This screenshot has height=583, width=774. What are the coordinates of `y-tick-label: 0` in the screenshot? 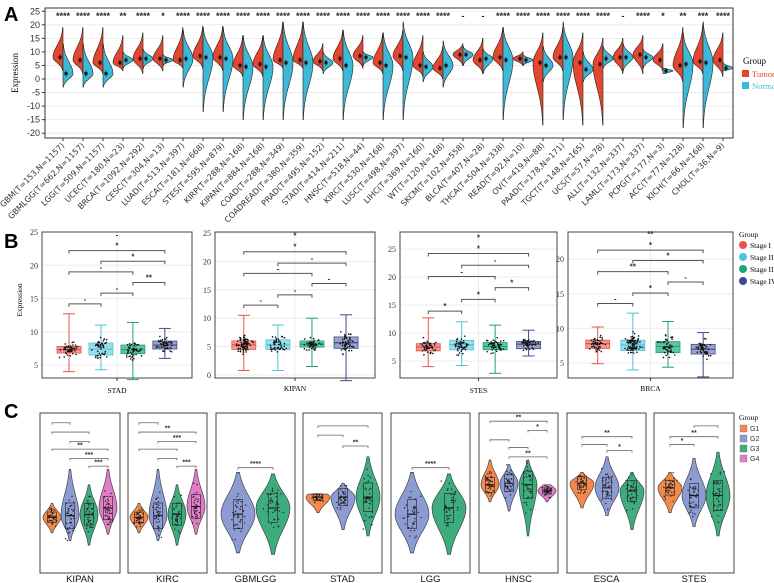 It's located at (209, 375).